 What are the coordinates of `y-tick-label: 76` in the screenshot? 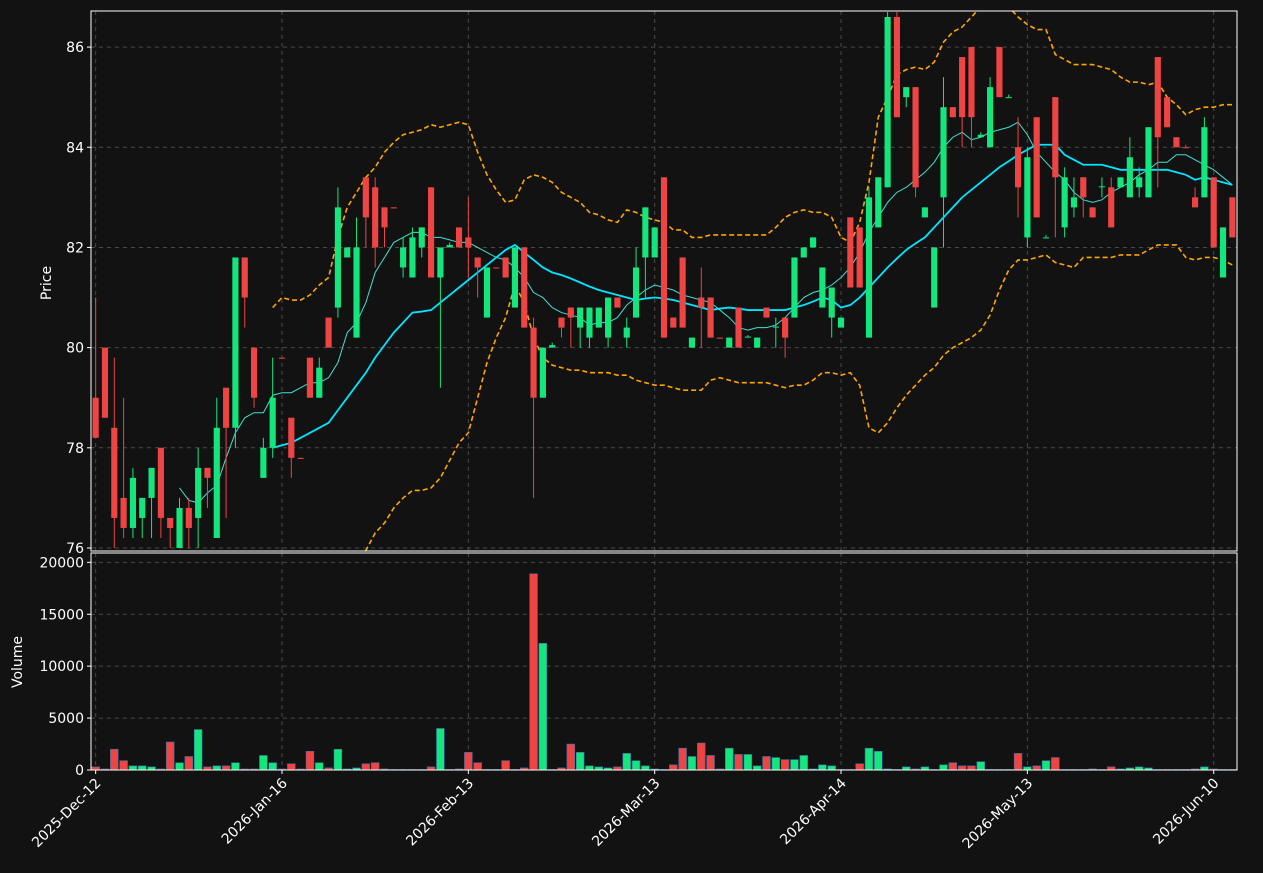 It's located at (75, 549).